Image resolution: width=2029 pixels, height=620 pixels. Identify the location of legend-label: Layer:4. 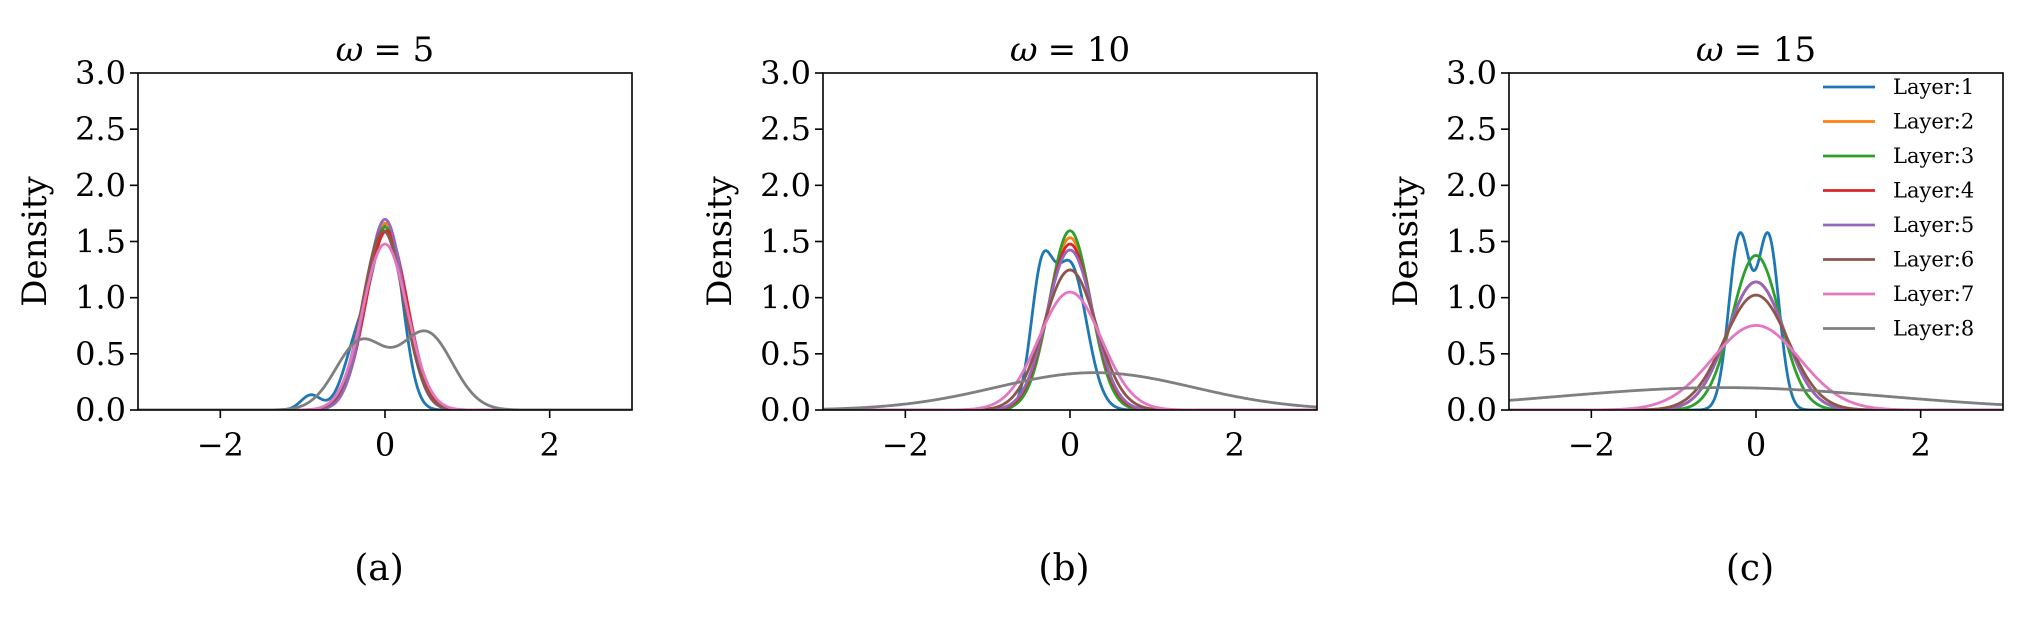
(1933, 191).